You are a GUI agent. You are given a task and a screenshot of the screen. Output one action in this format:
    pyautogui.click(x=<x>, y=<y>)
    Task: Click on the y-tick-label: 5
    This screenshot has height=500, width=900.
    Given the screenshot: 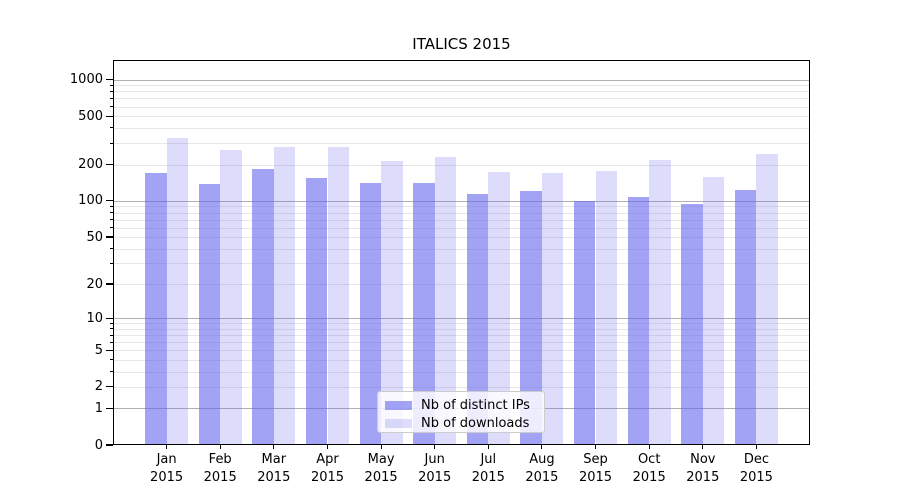 What is the action you would take?
    pyautogui.click(x=98, y=350)
    